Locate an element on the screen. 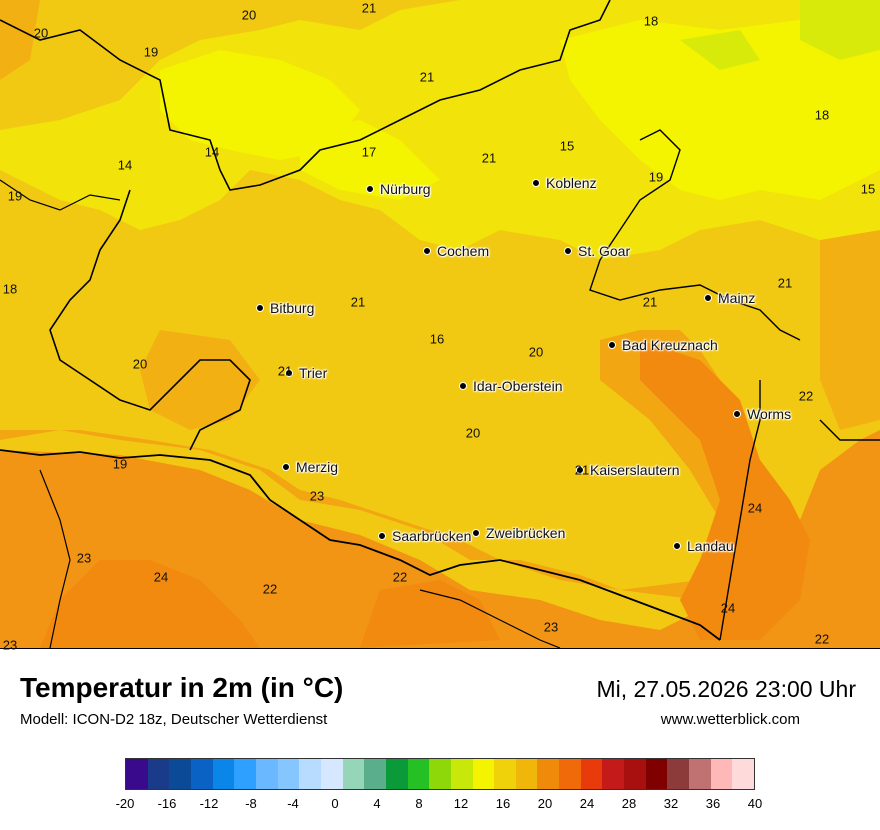 This screenshot has width=880, height=830. city-label-bitburg: Bitburg is located at coordinates (285, 308).